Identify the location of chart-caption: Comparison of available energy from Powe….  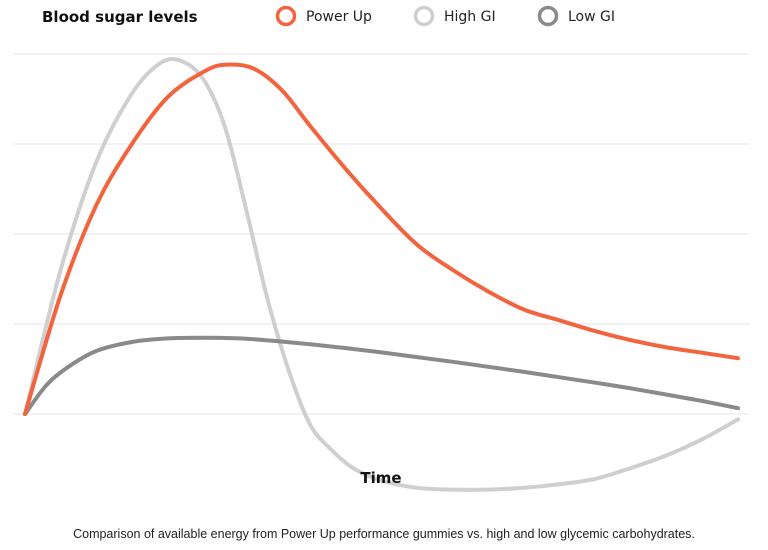
(384, 534).